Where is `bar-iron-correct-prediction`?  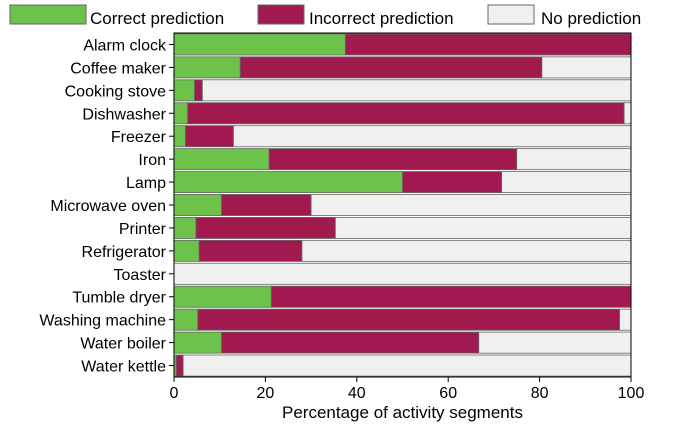 bar-iron-correct-prediction is located at coordinates (221, 159).